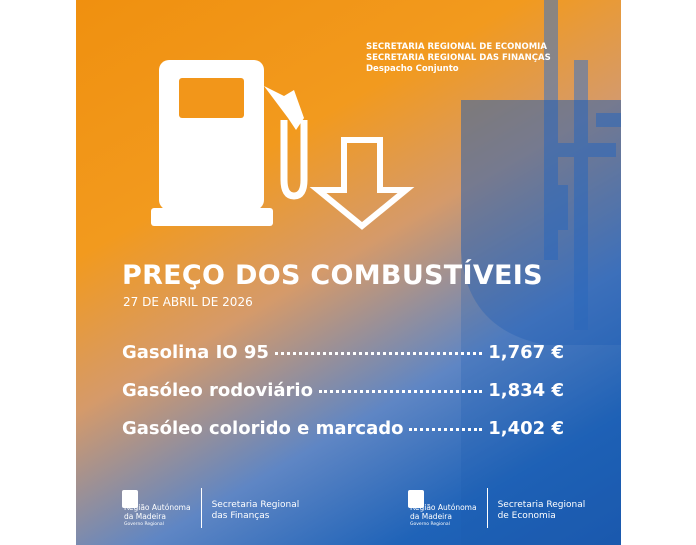  What do you see at coordinates (332, 275) in the screenshot?
I see `title: PREÇO DOS COMBUSTÍVEIS` at bounding box center [332, 275].